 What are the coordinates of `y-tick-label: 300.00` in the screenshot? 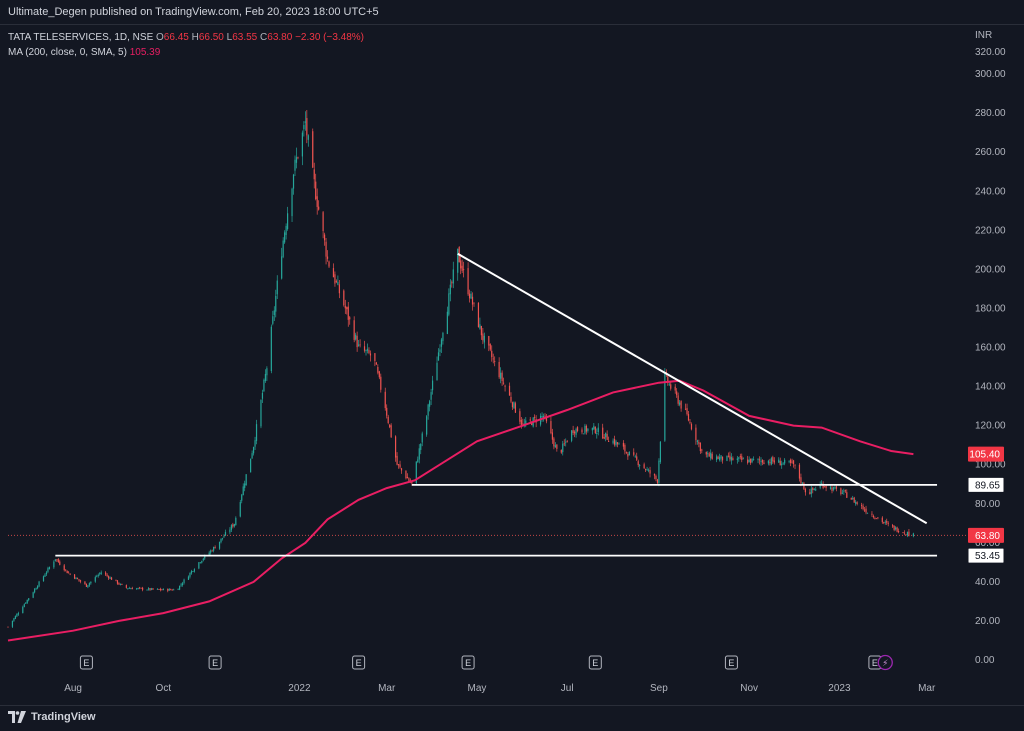 It's located at (990, 74).